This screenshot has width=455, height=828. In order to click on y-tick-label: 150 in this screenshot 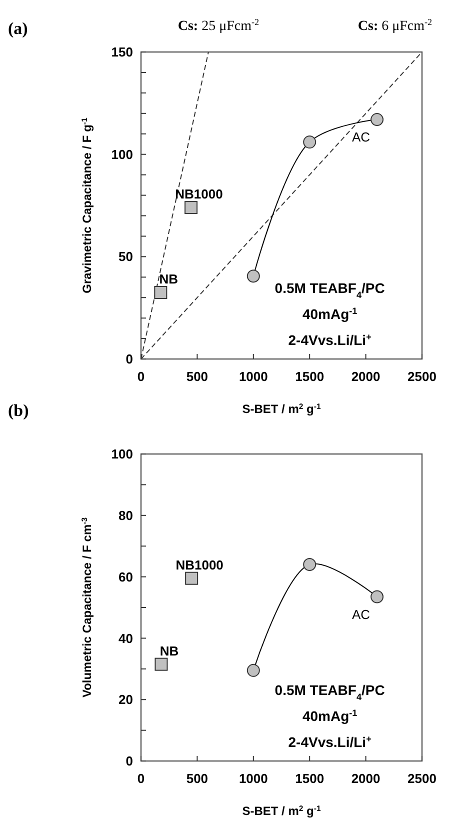, I will do `click(122, 52)`.